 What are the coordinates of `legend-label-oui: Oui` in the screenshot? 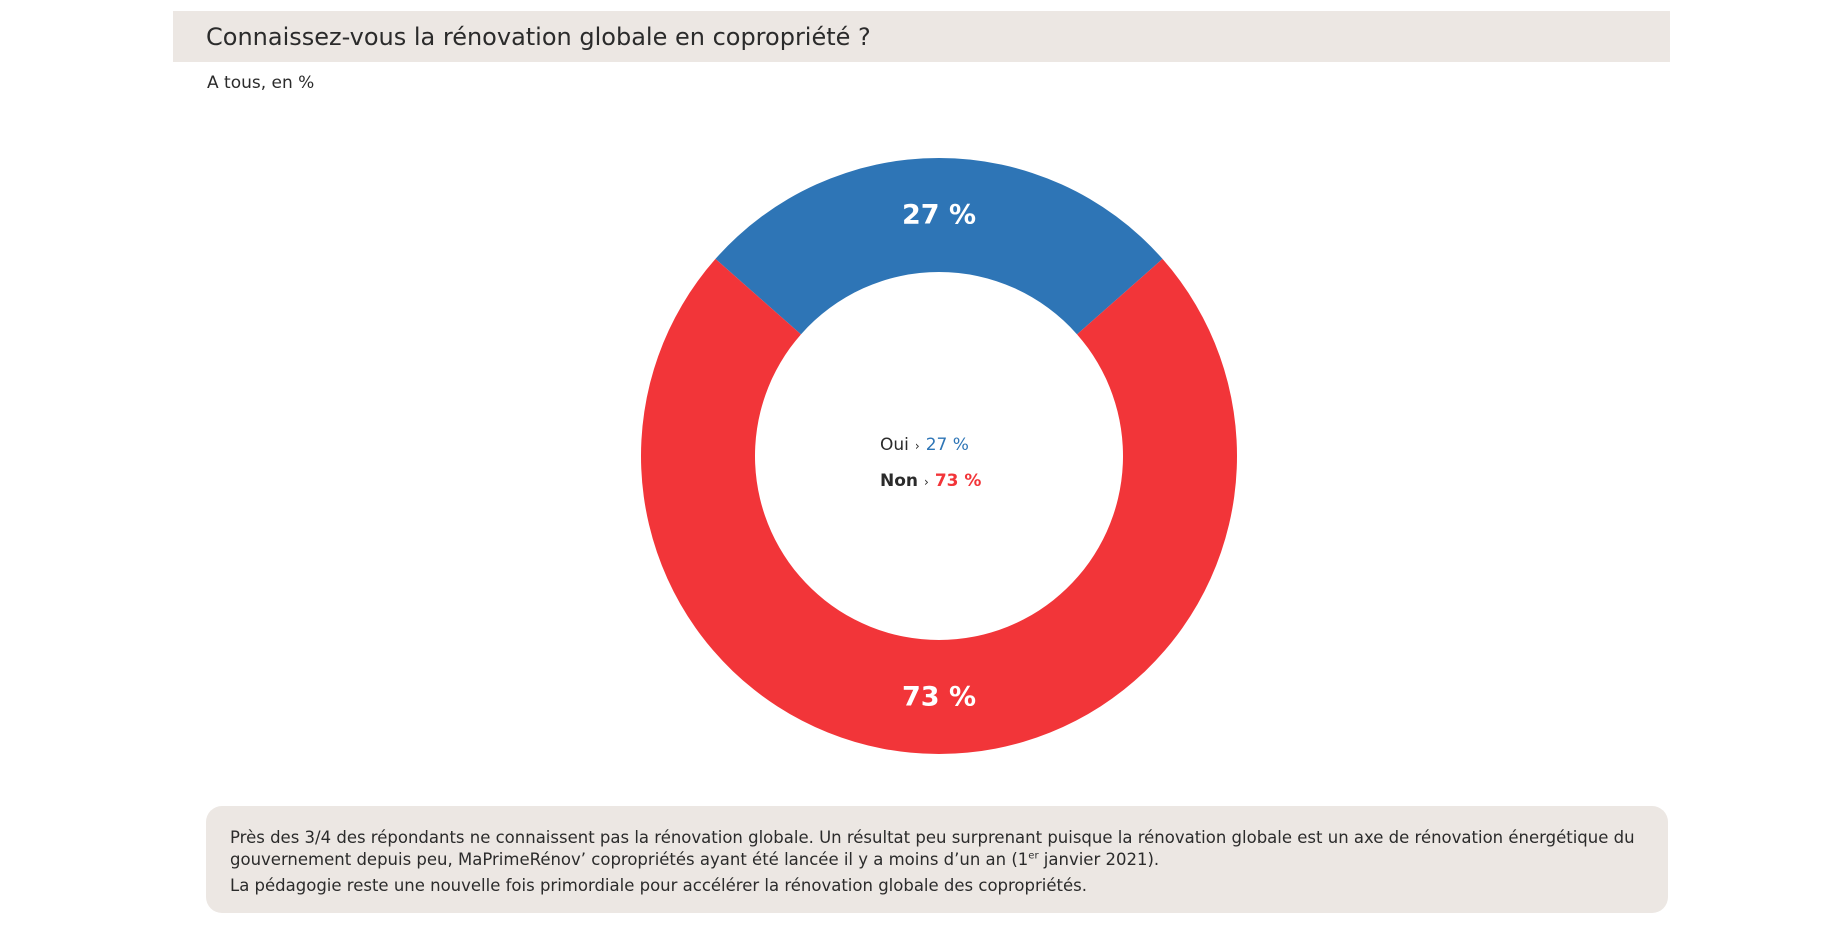 It's located at (894, 445).